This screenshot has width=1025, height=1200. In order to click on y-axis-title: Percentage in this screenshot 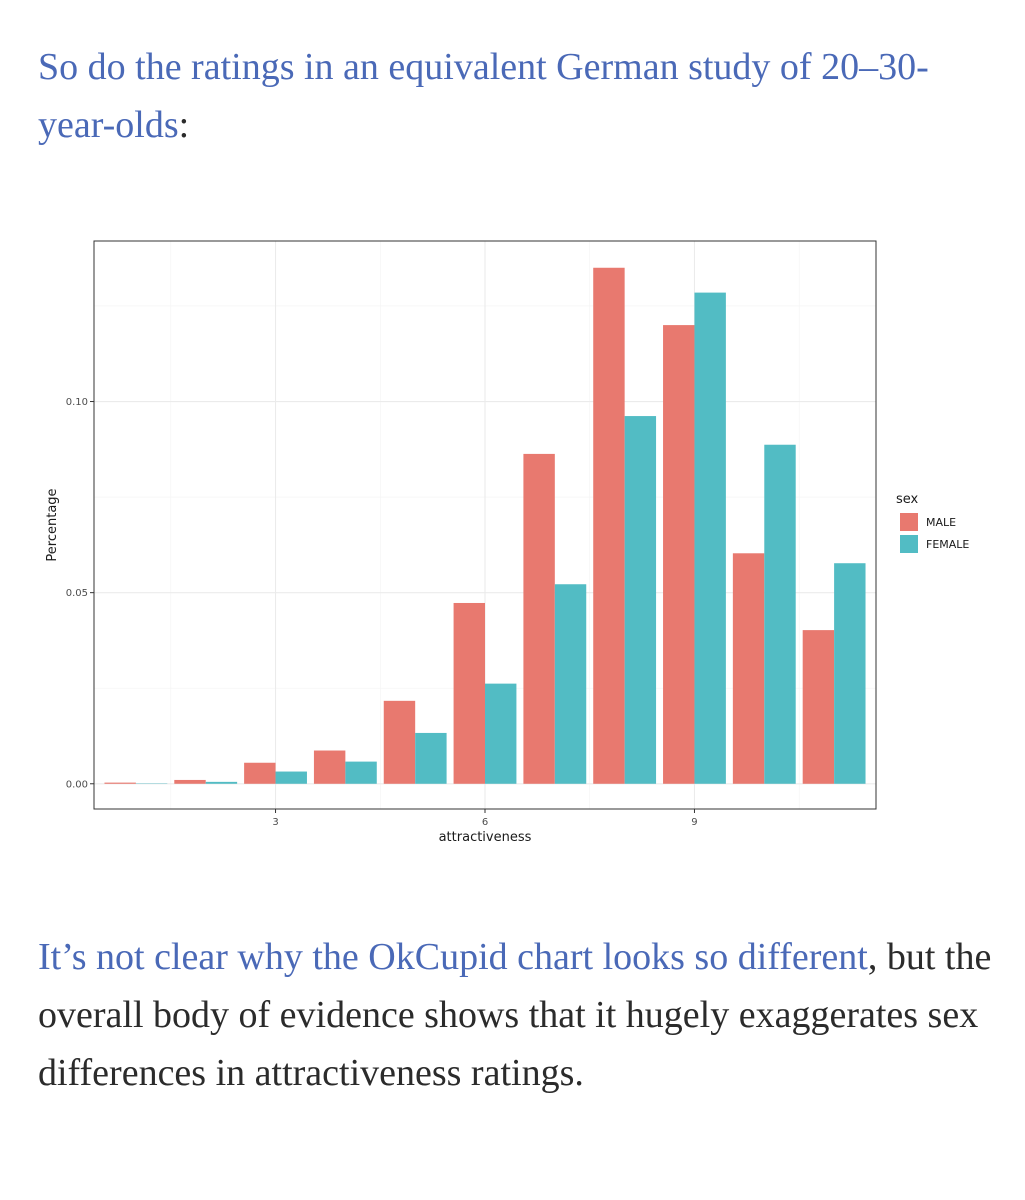, I will do `click(52, 524)`.